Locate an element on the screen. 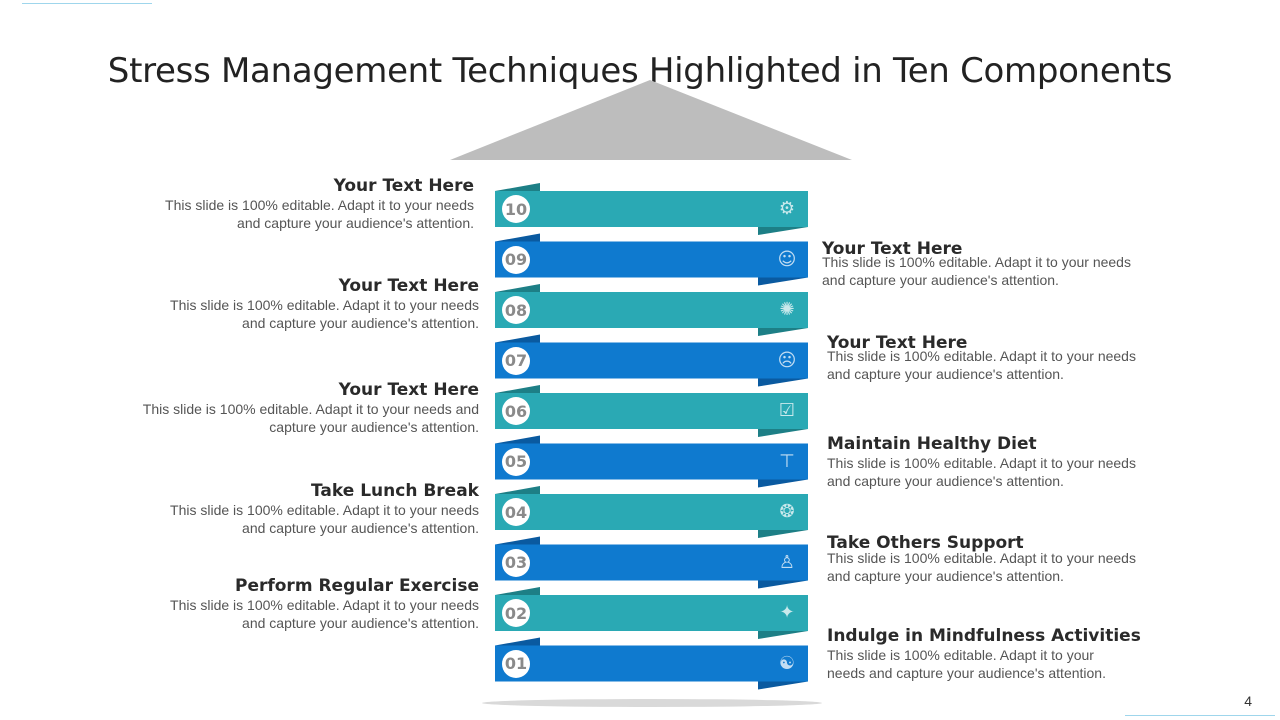 The width and height of the screenshot is (1280, 720). stack-shadow is located at coordinates (652, 703).